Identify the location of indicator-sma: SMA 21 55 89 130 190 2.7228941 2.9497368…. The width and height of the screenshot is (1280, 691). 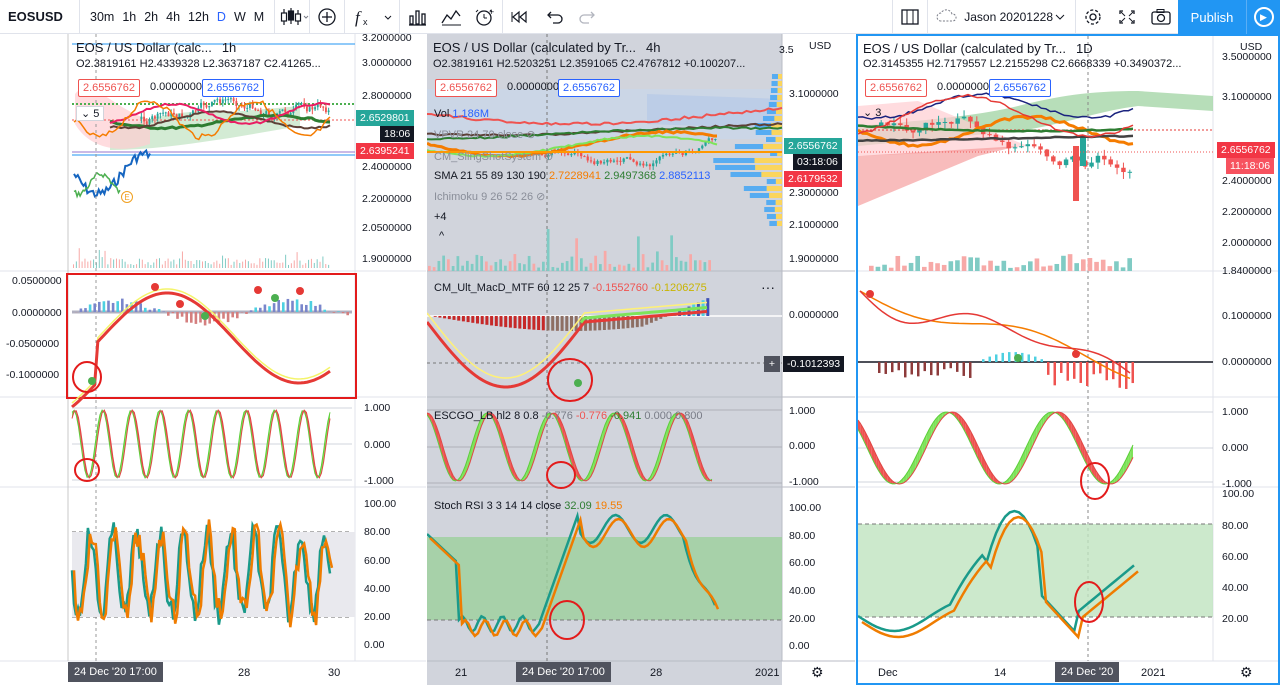
(572, 176).